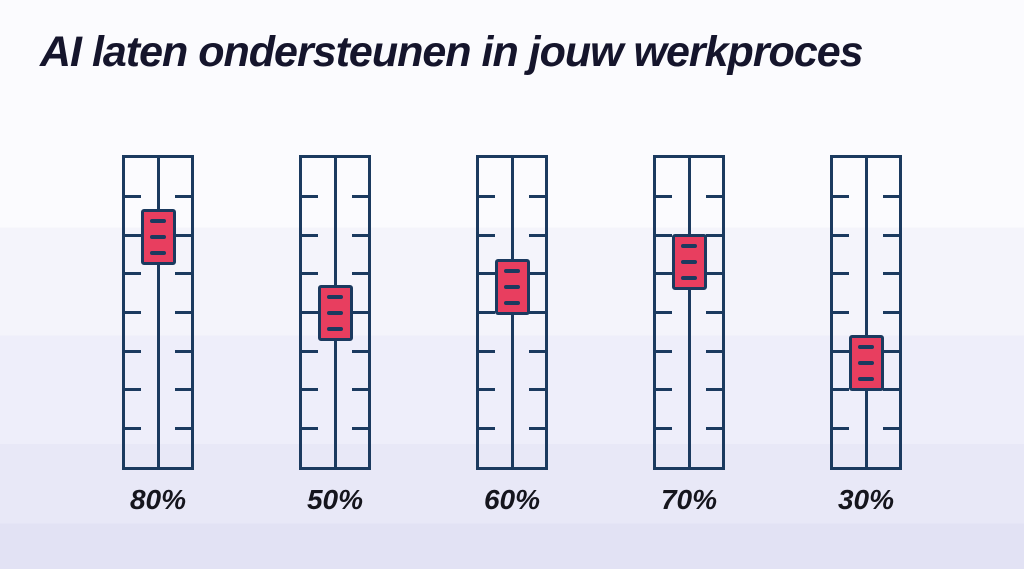 This screenshot has height=569, width=1024. I want to click on slider-value-label: 30%, so click(866, 499).